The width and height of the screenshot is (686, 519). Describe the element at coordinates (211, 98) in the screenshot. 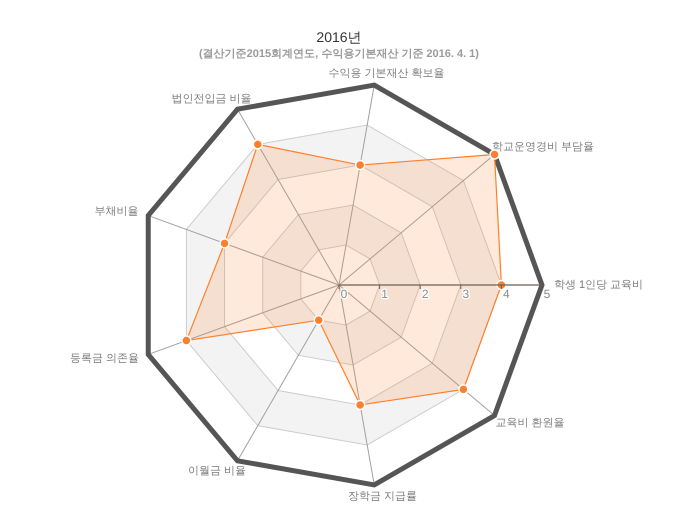

I see `spoke-label: 법인전입금 비율` at that location.